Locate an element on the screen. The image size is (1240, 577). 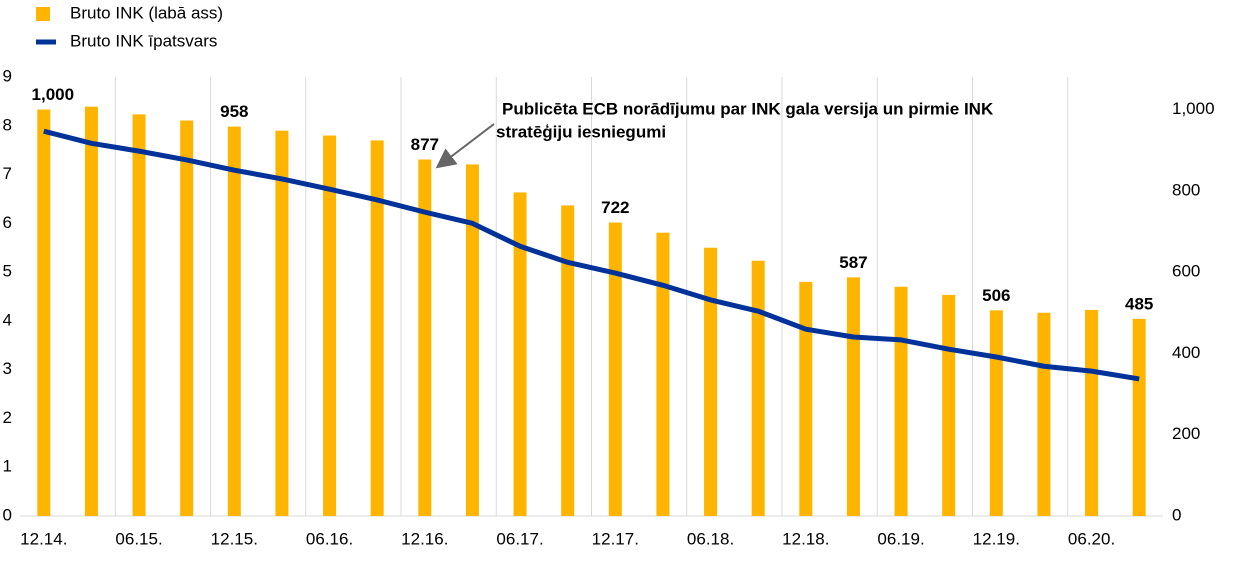
y-tick-label: 4 is located at coordinates (7, 319).